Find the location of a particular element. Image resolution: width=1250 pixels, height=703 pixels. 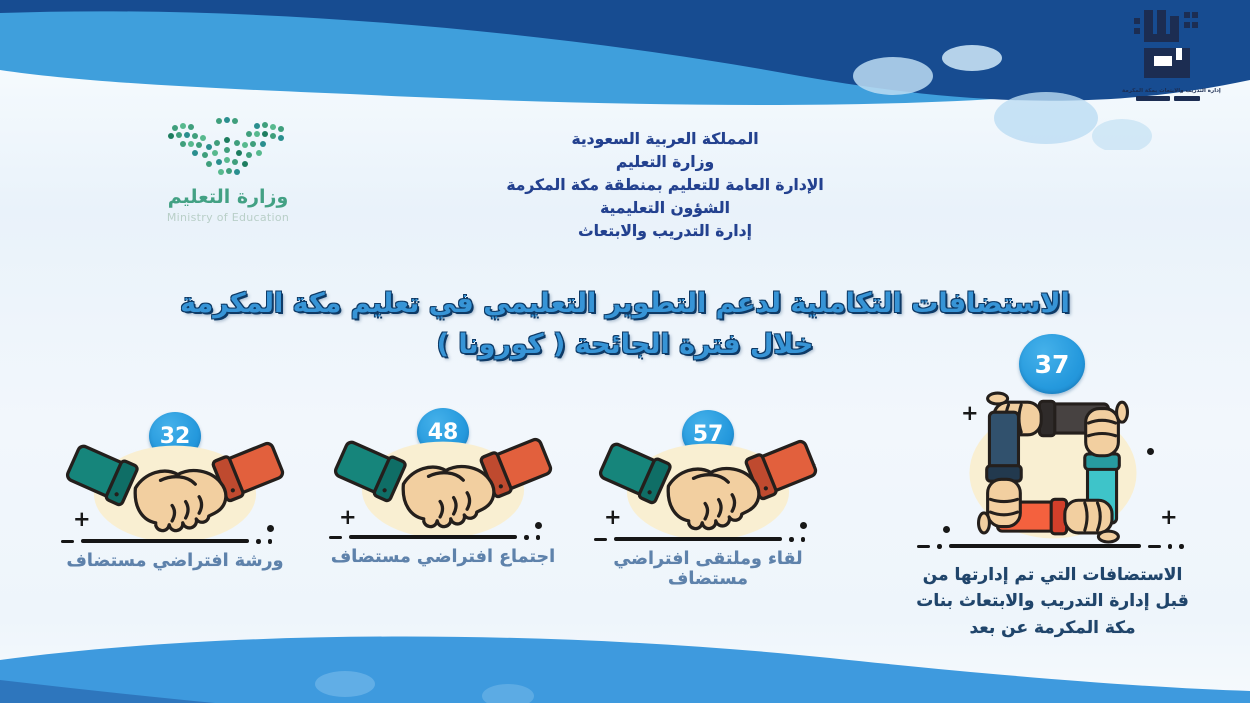

org-line-training-dept: إدارة التدريب والابتعاث is located at coordinates (665, 231).